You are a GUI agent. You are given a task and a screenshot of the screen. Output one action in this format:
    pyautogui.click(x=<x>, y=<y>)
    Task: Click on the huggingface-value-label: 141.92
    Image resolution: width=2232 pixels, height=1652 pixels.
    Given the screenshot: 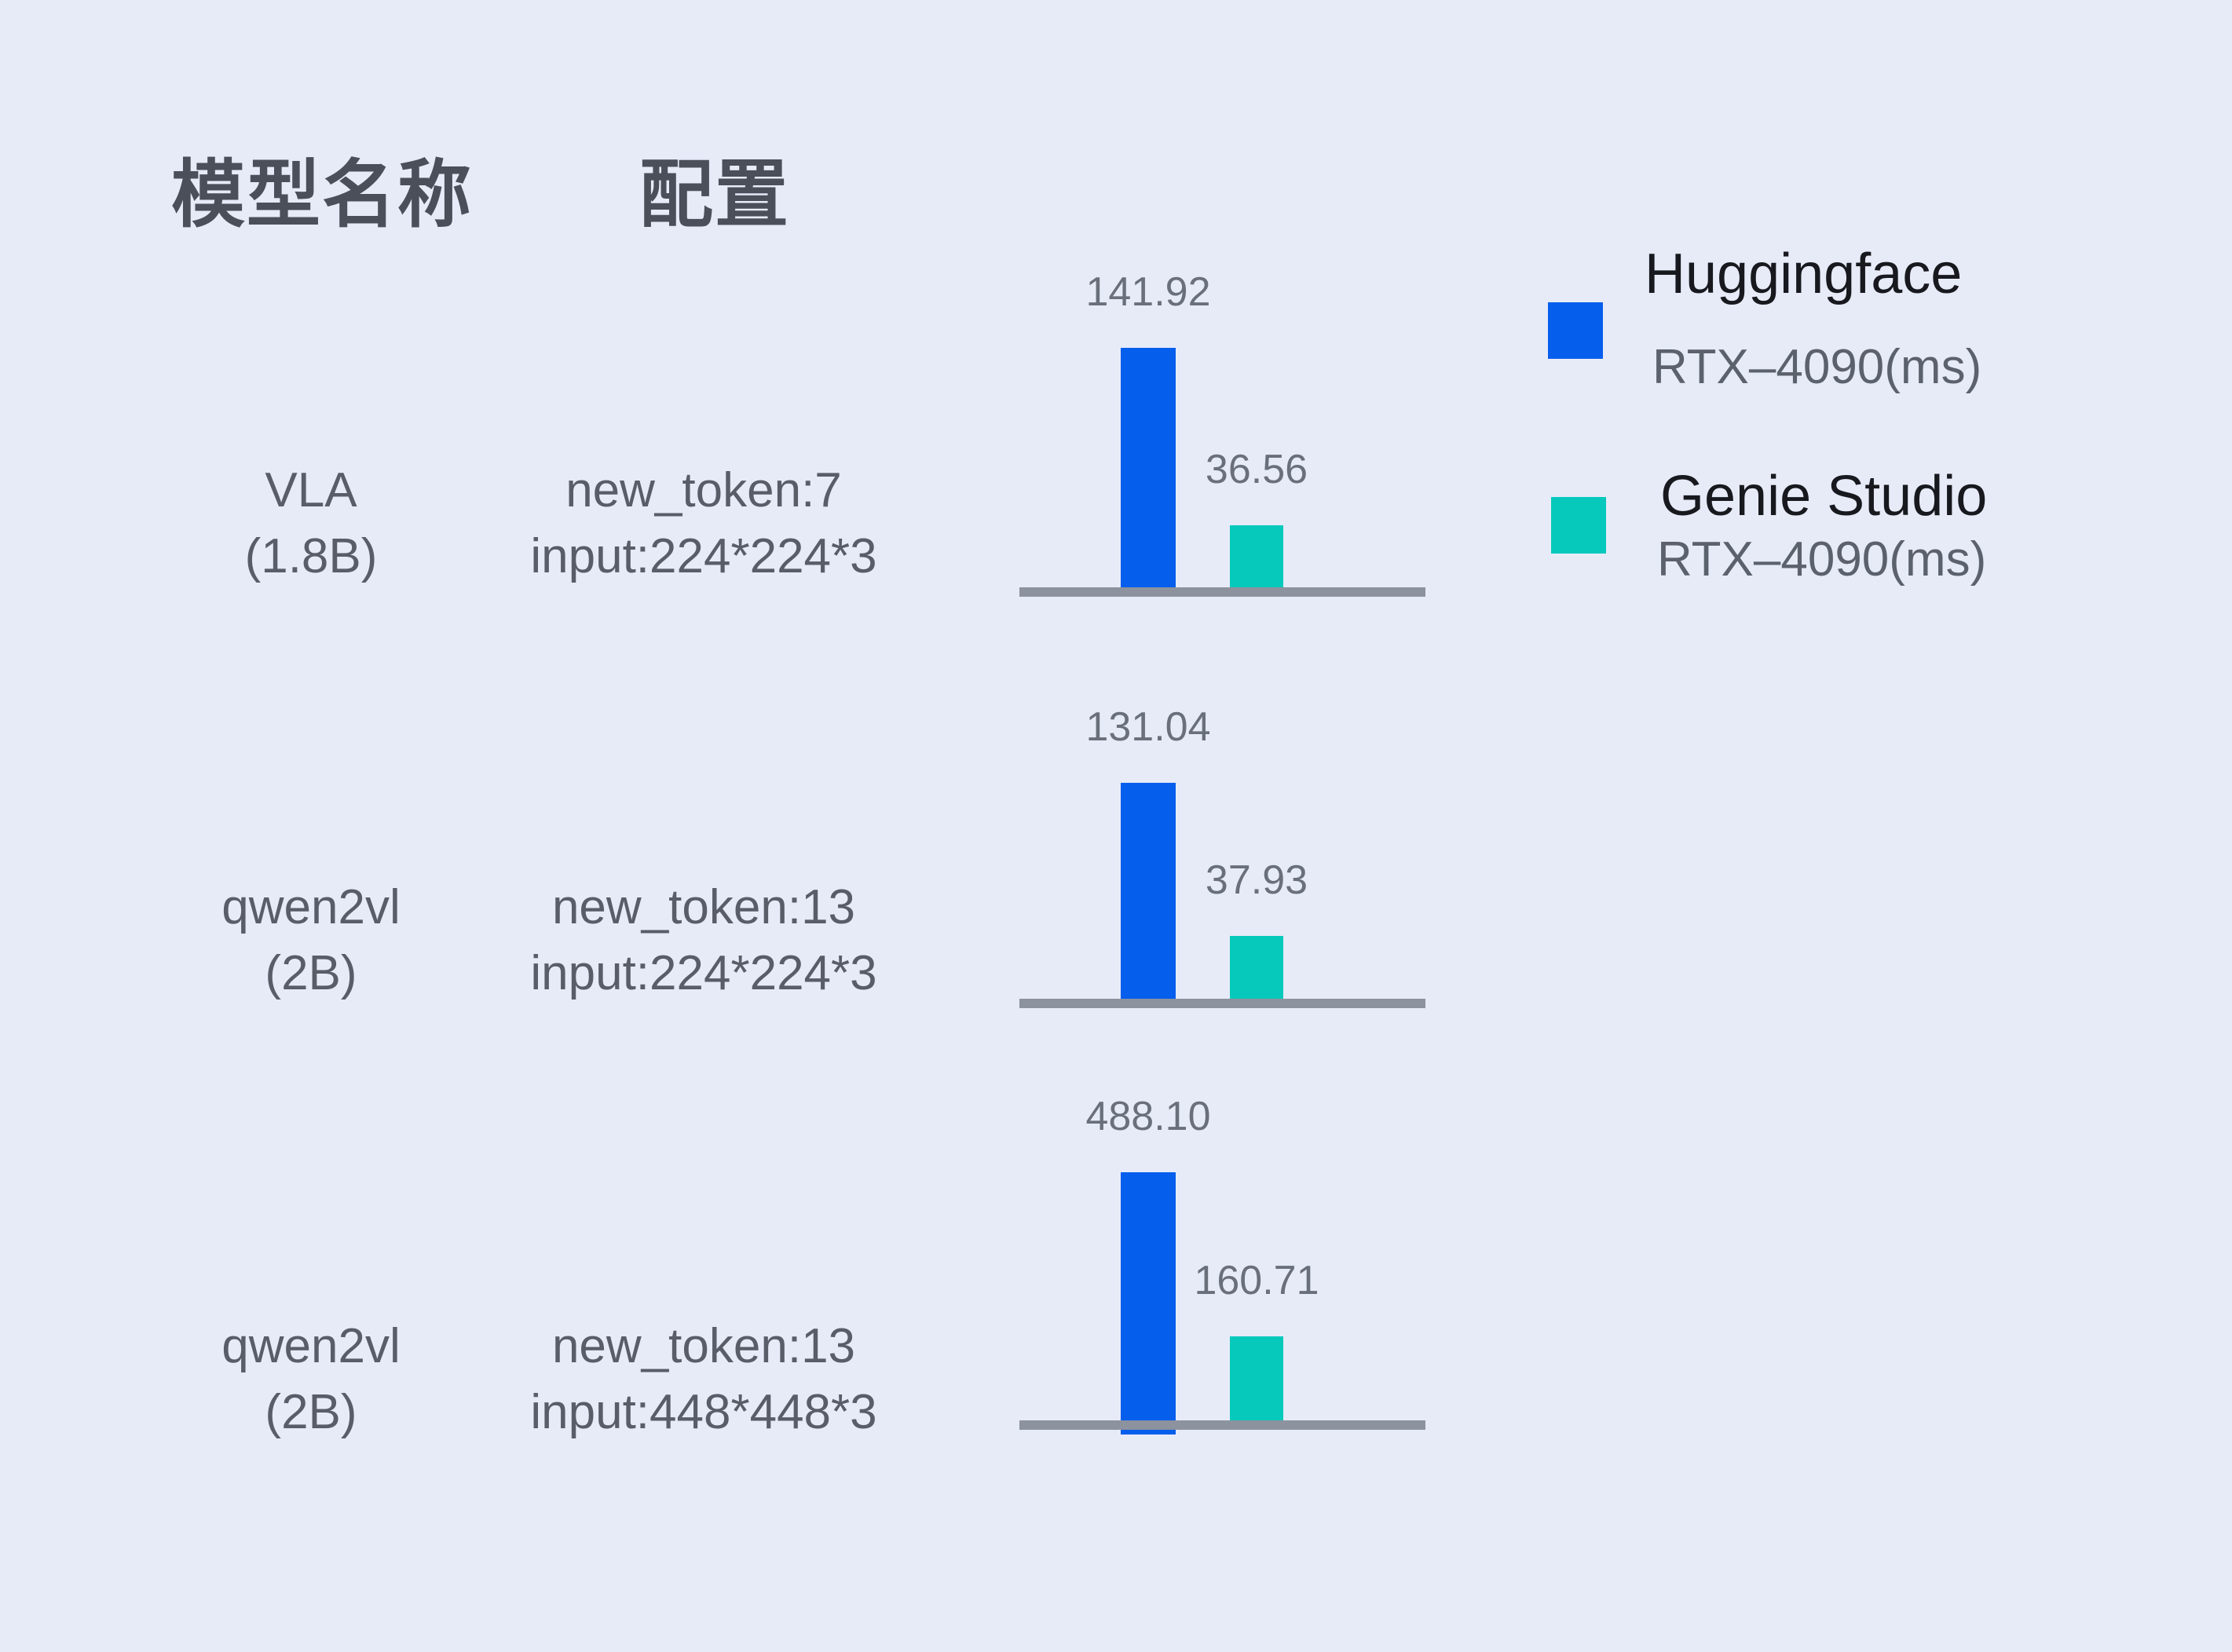 What is the action you would take?
    pyautogui.click(x=1148, y=292)
    